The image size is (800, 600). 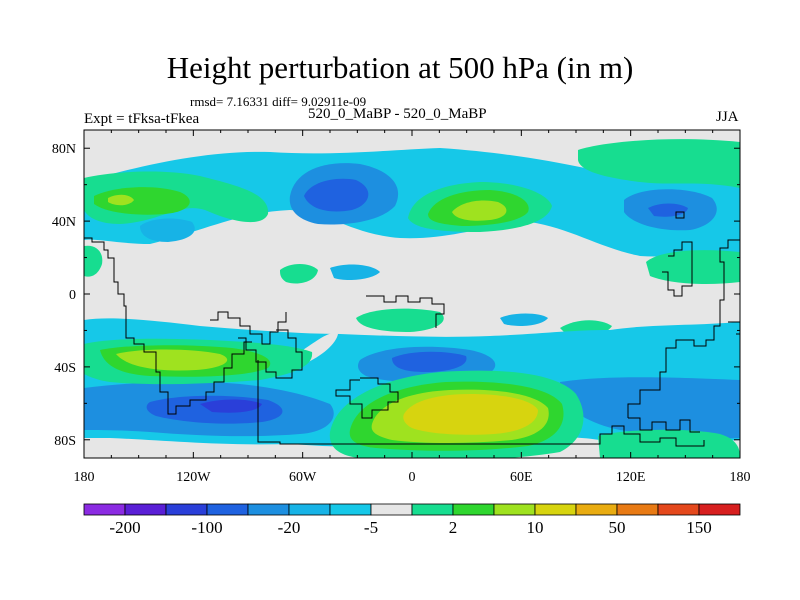 I want to click on coast-antarctica, so click(x=481, y=403).